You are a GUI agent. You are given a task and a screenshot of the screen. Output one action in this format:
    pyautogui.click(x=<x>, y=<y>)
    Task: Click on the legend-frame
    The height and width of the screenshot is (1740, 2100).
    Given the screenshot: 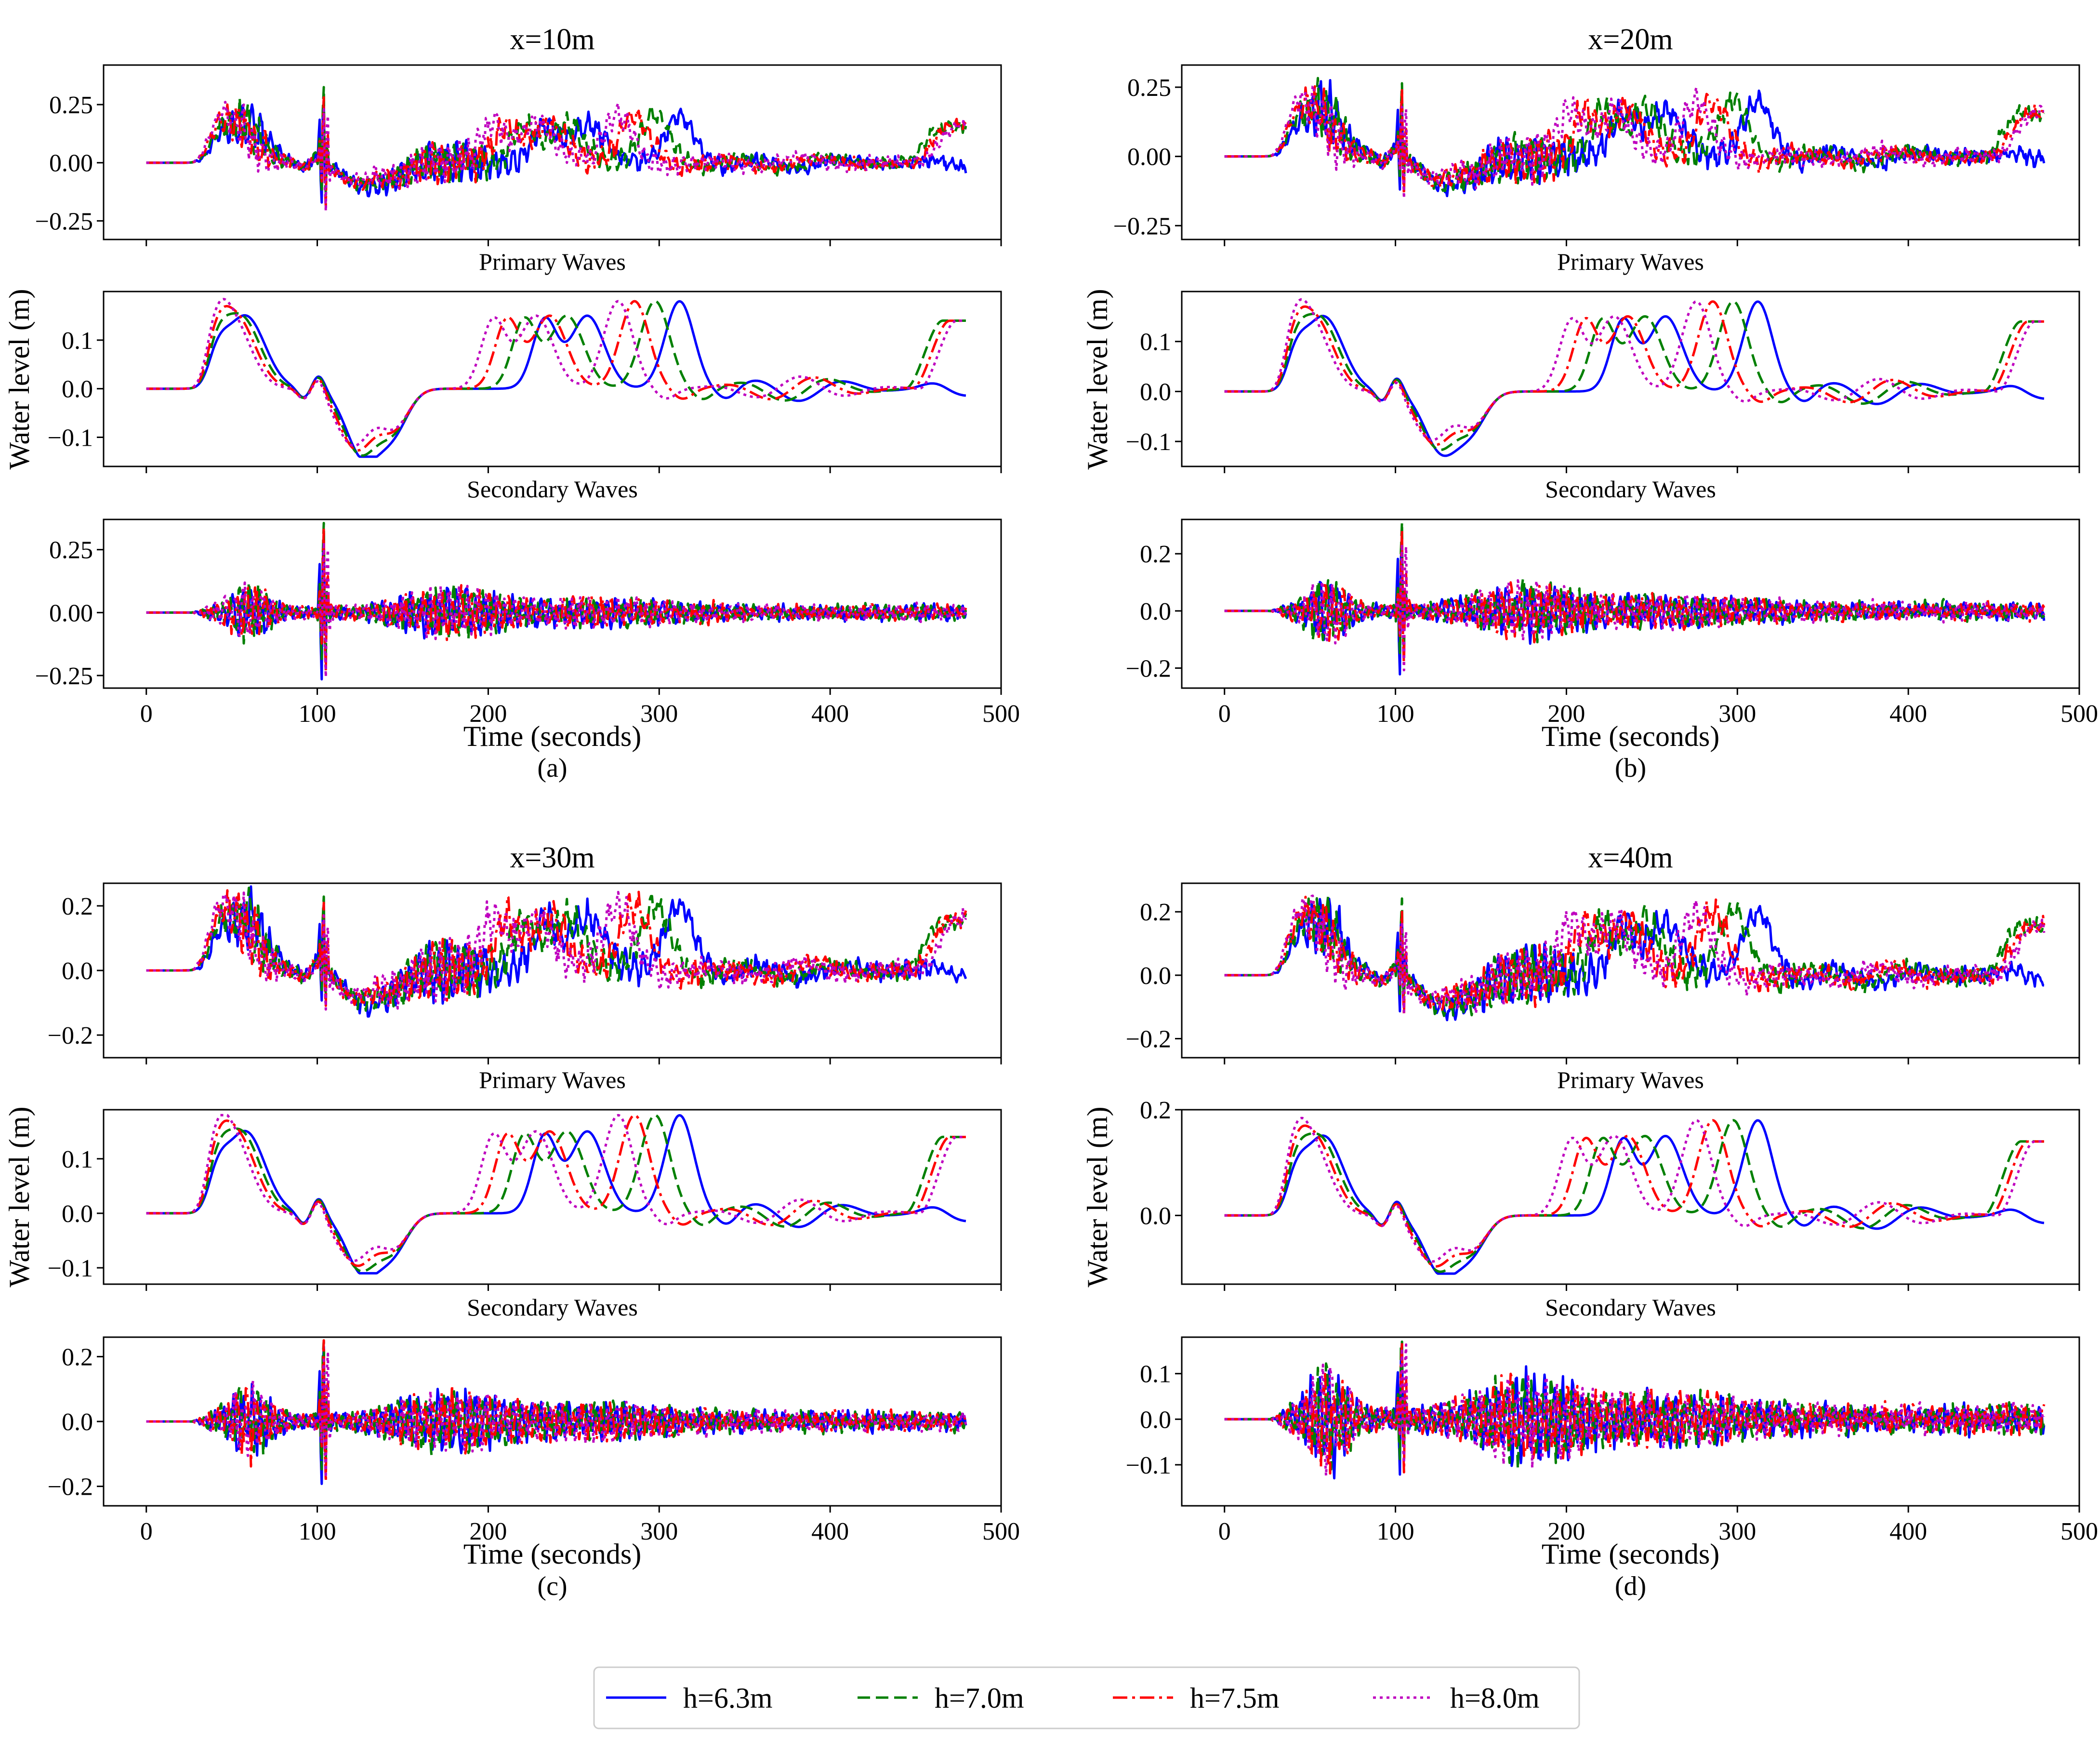 What is the action you would take?
    pyautogui.click(x=1086, y=1697)
    